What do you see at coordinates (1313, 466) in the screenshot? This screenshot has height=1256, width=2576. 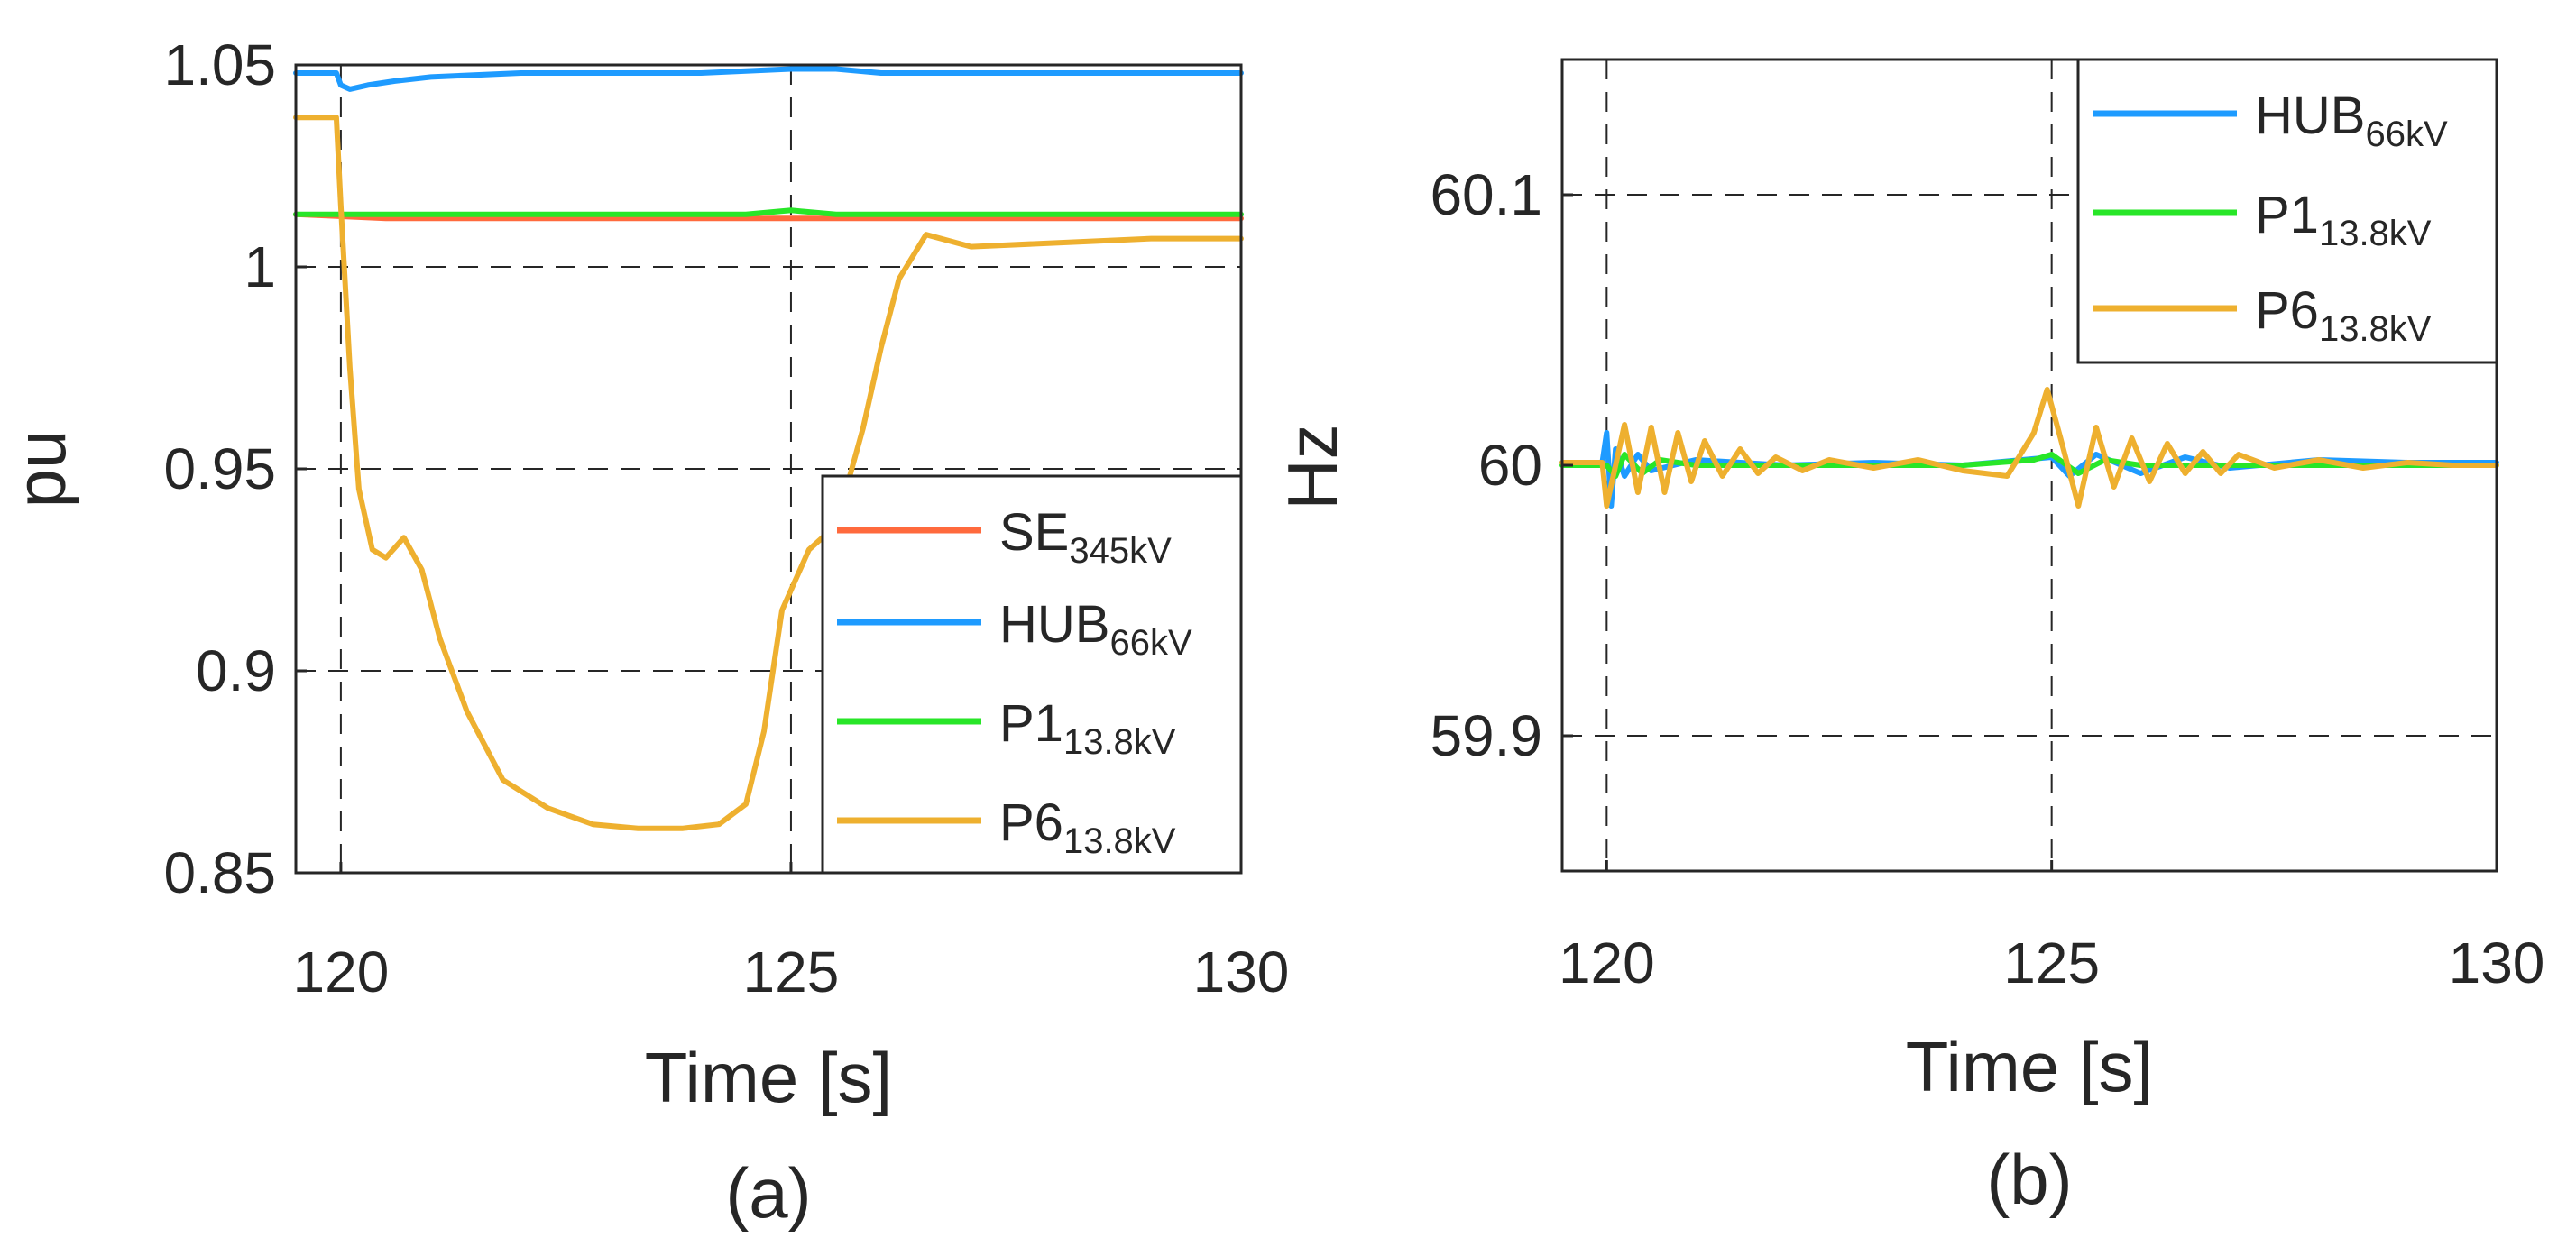 I see `chart-b-ylabel: Hz` at bounding box center [1313, 466].